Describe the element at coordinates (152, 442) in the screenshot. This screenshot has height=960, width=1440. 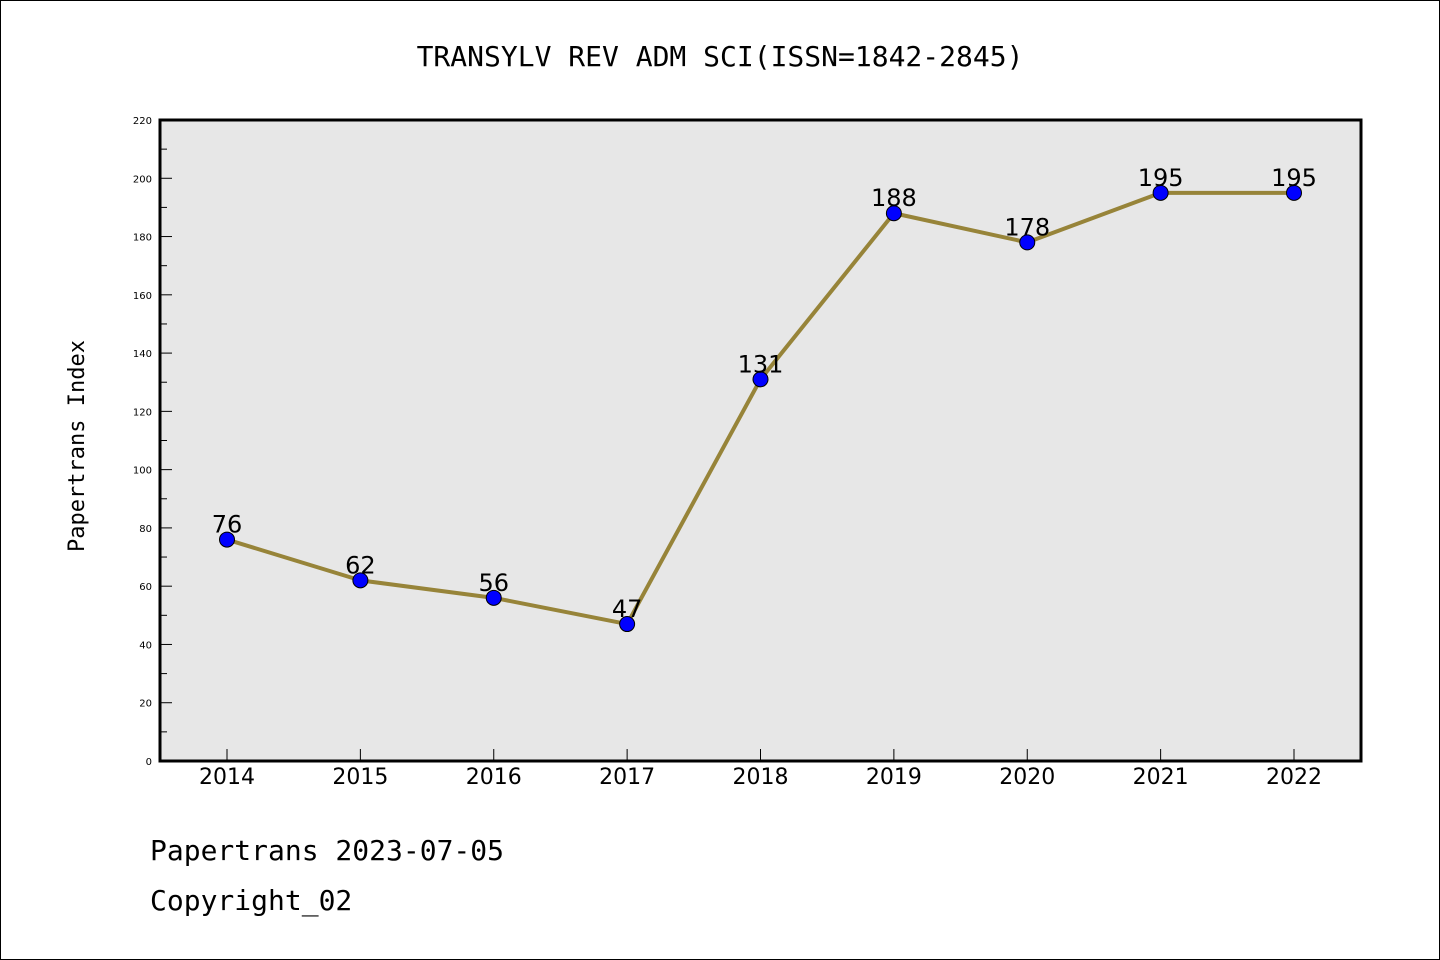
I see `y-axis: 0 20 40 60 80 100 120 140 160 180 200 220` at that location.